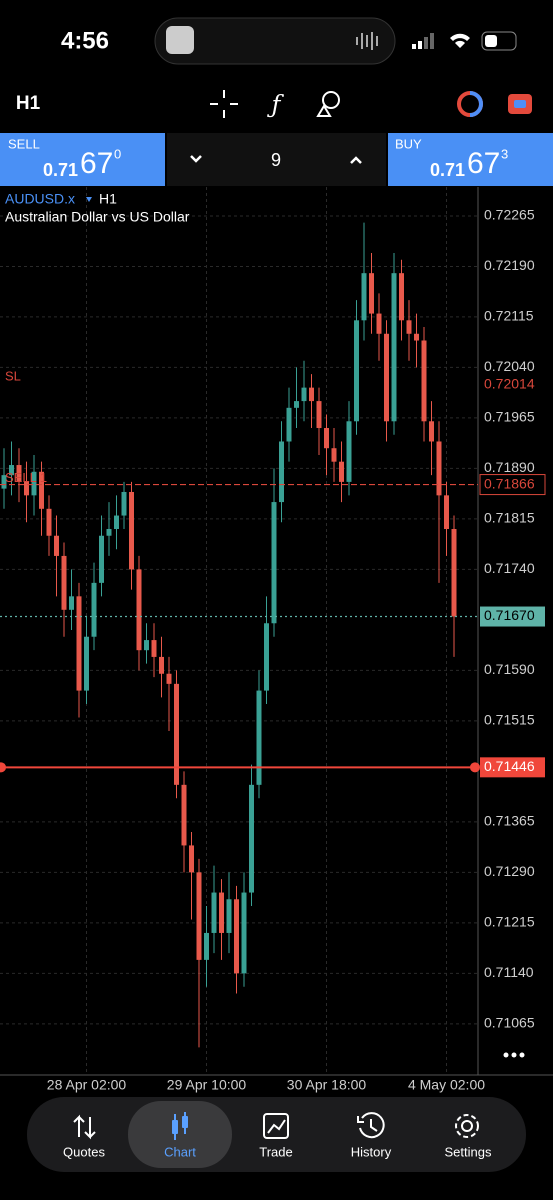  Describe the element at coordinates (509, 568) in the screenshot. I see `y-tick-label: 0.71740` at that location.